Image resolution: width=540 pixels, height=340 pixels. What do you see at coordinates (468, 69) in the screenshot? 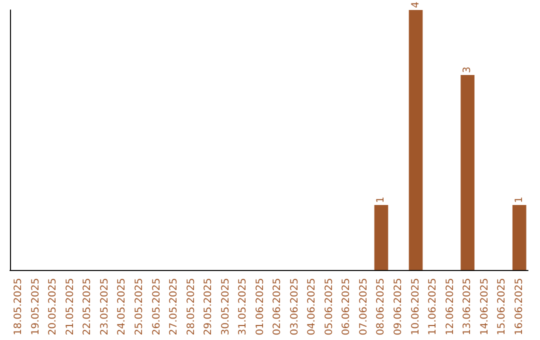
I see `data-label: 3` at bounding box center [468, 69].